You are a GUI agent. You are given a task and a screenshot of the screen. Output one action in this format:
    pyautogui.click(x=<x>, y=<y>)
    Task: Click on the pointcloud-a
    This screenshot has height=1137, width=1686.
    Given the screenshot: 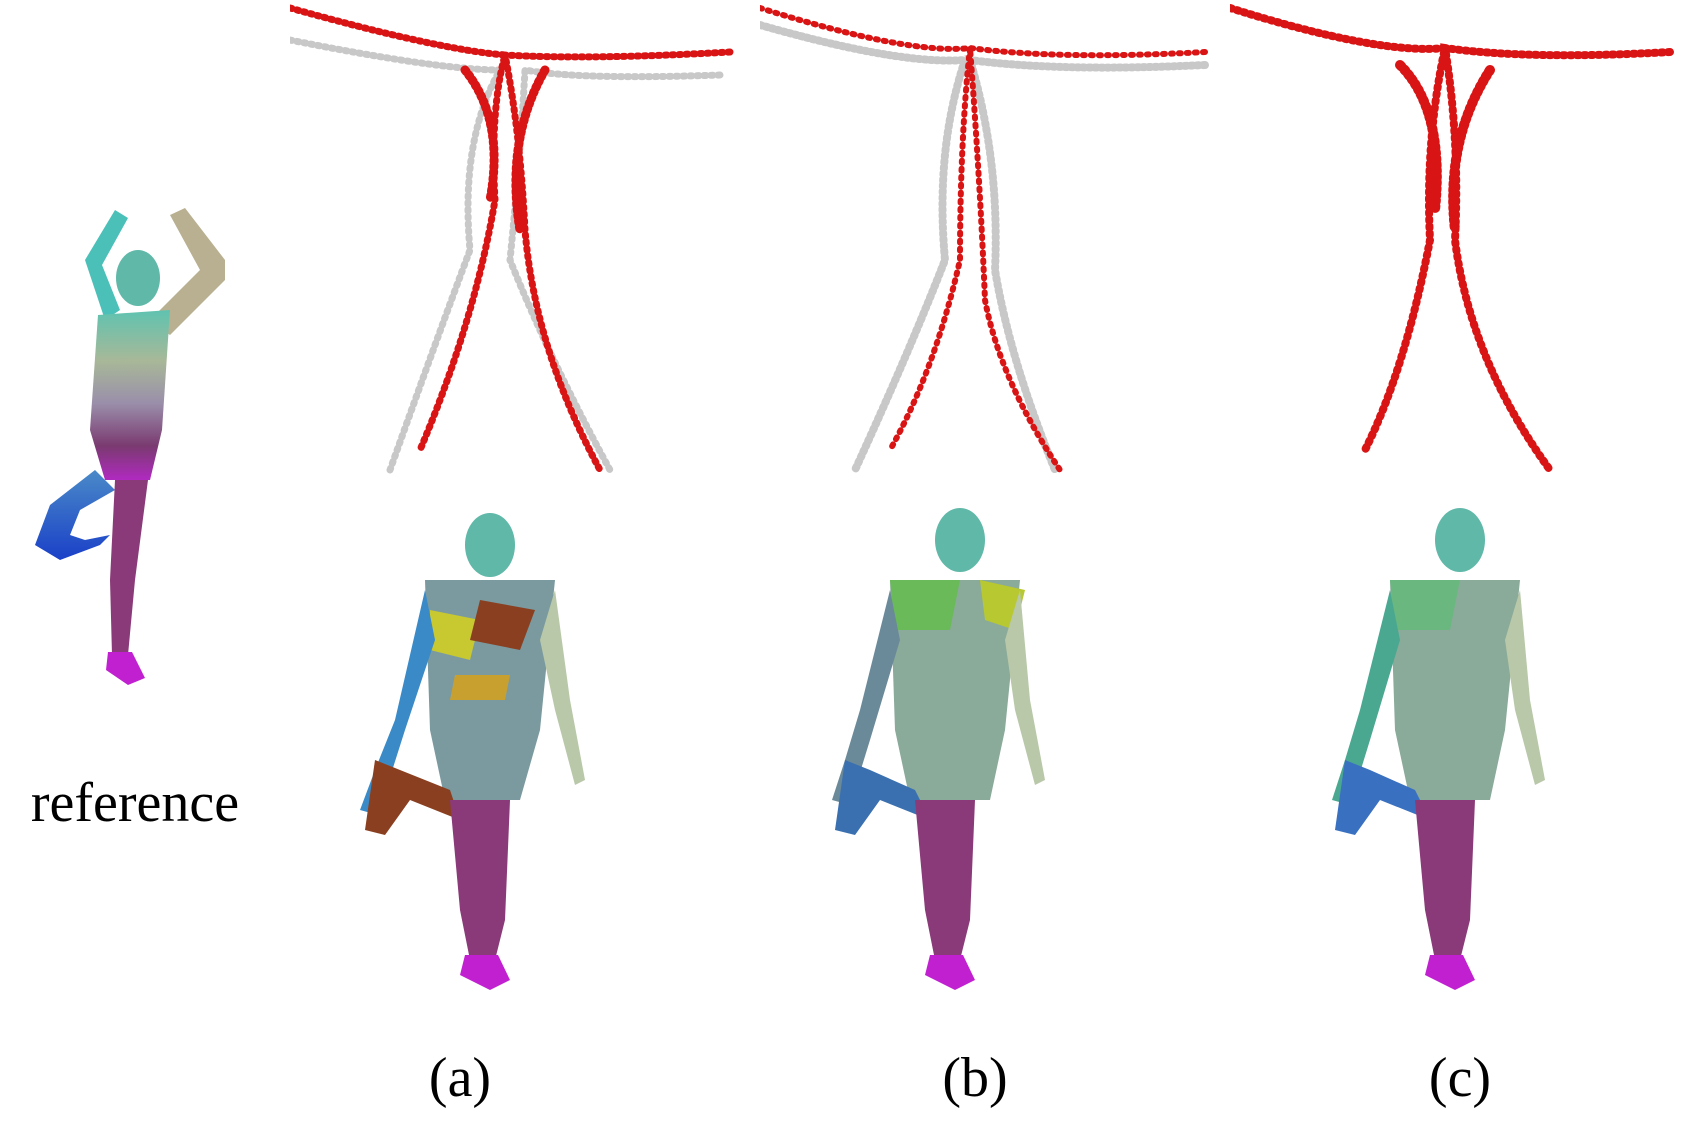 What is the action you would take?
    pyautogui.click(x=512, y=239)
    